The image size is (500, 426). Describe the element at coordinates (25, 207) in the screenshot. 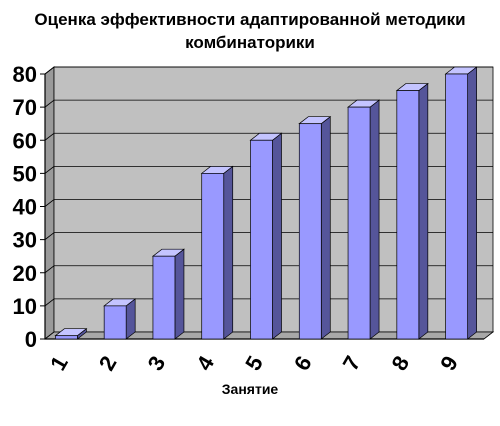

I see `y-tick-label: 40` at that location.